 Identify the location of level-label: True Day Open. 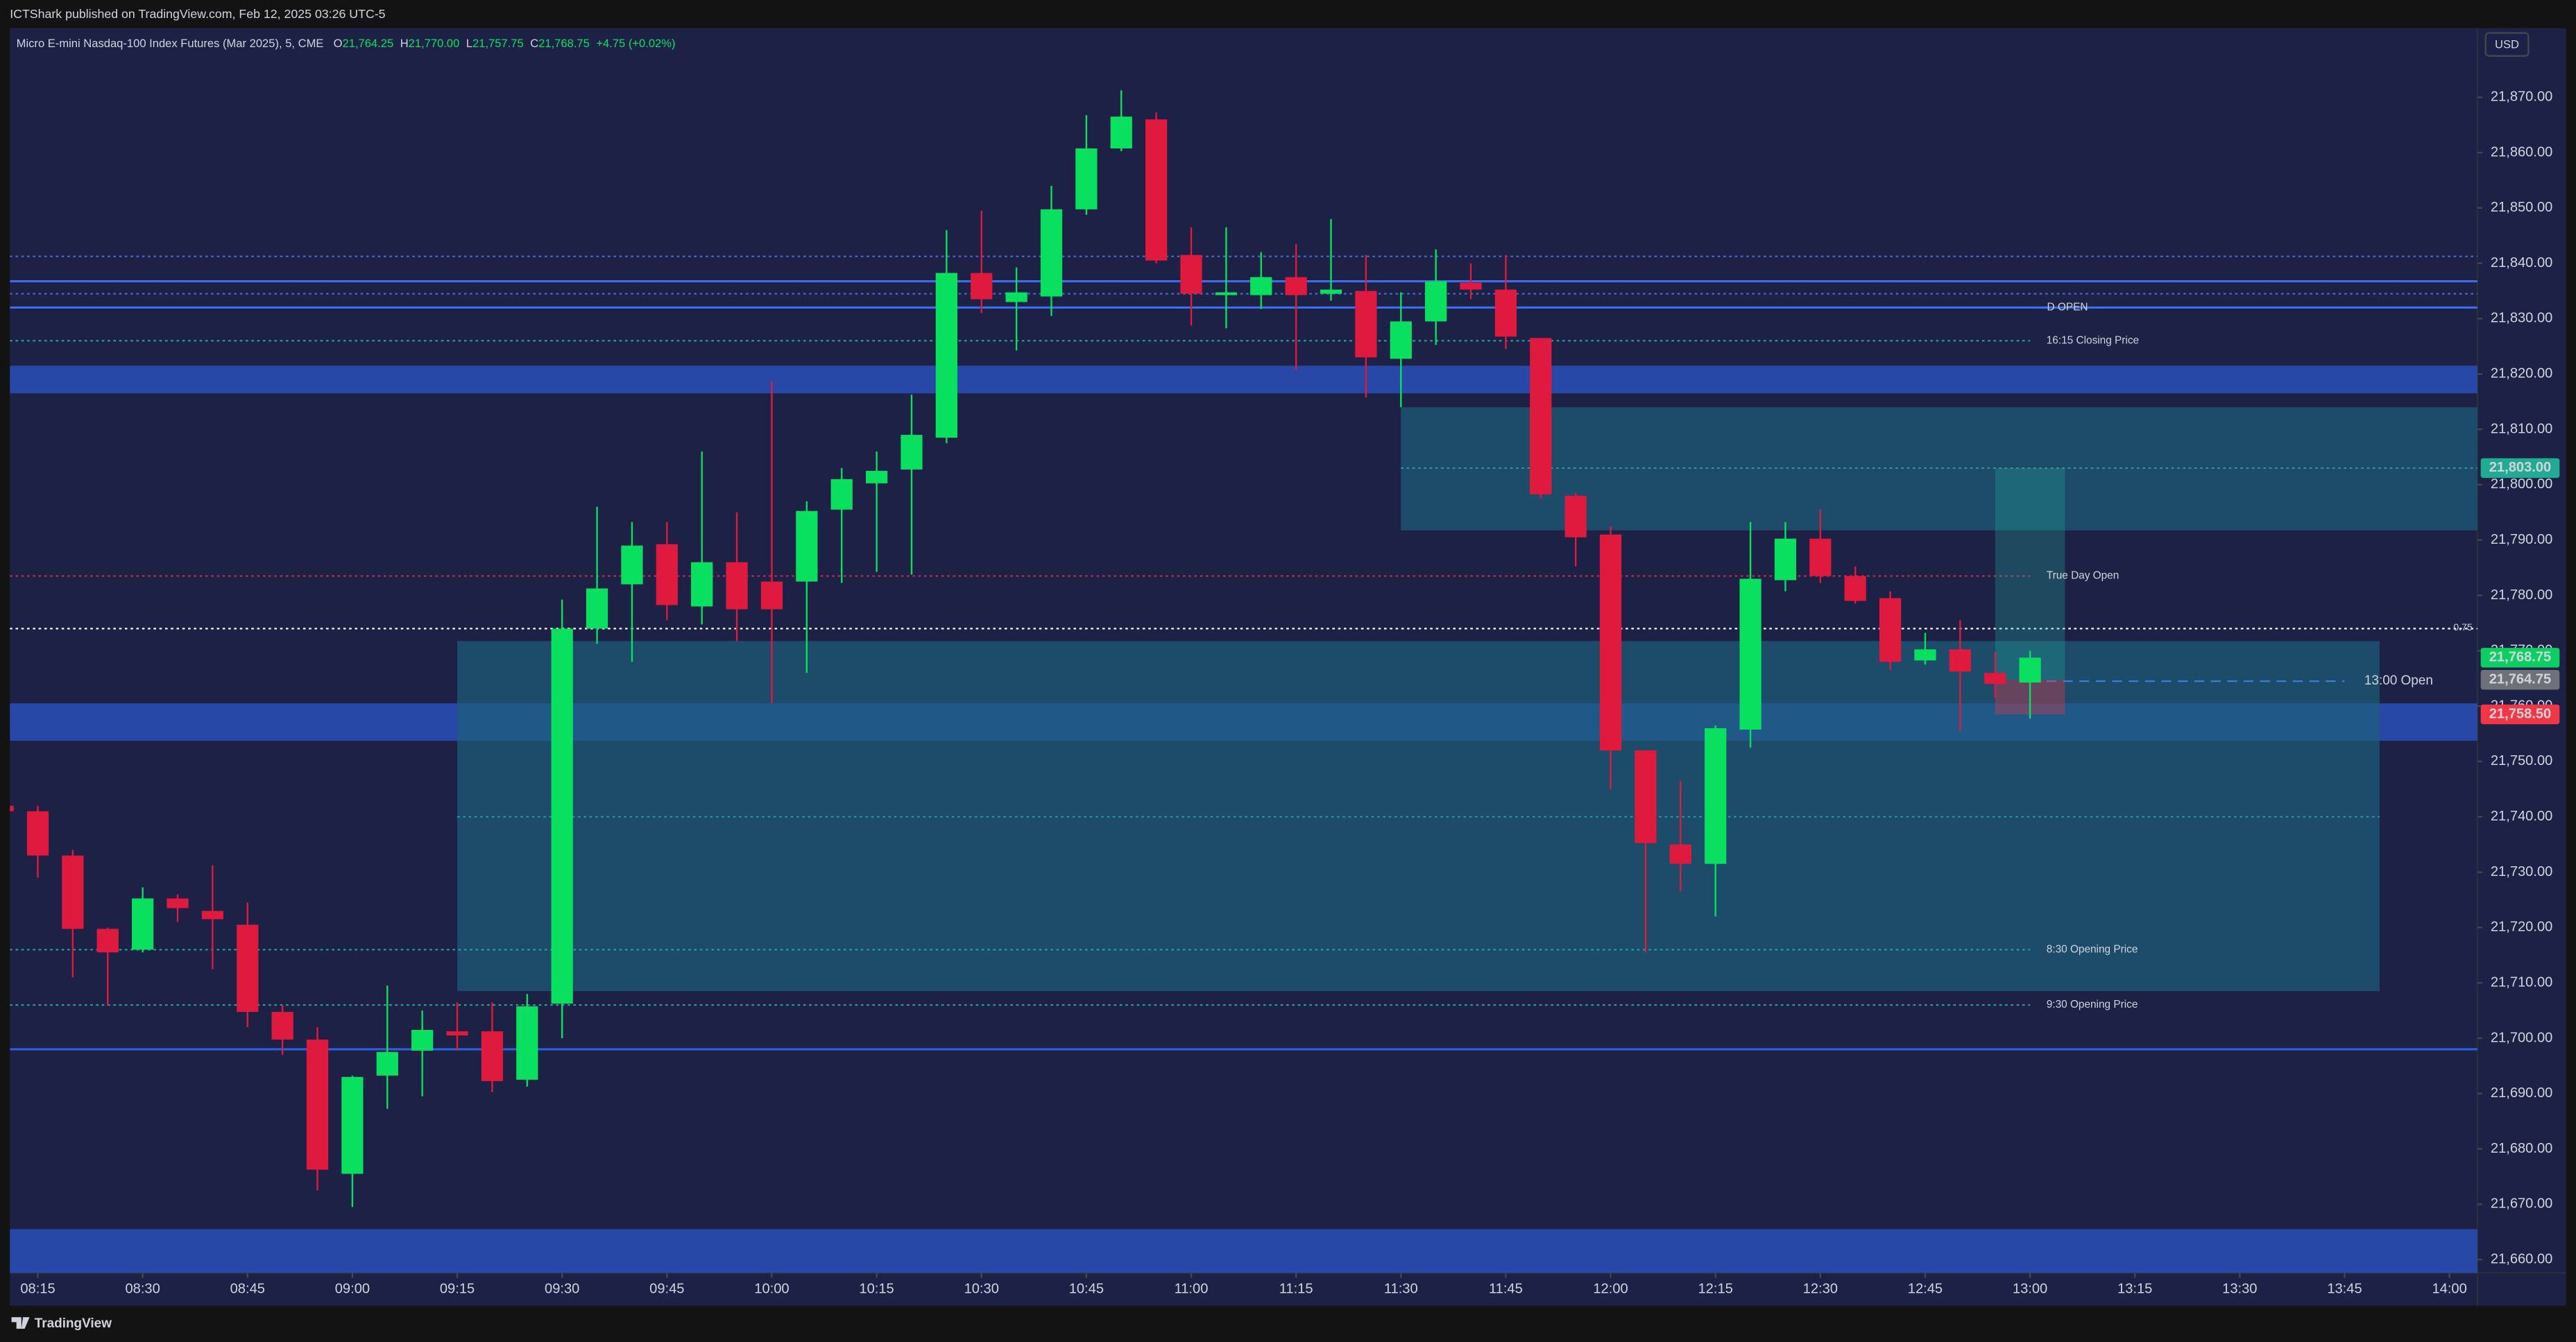
(2083, 576).